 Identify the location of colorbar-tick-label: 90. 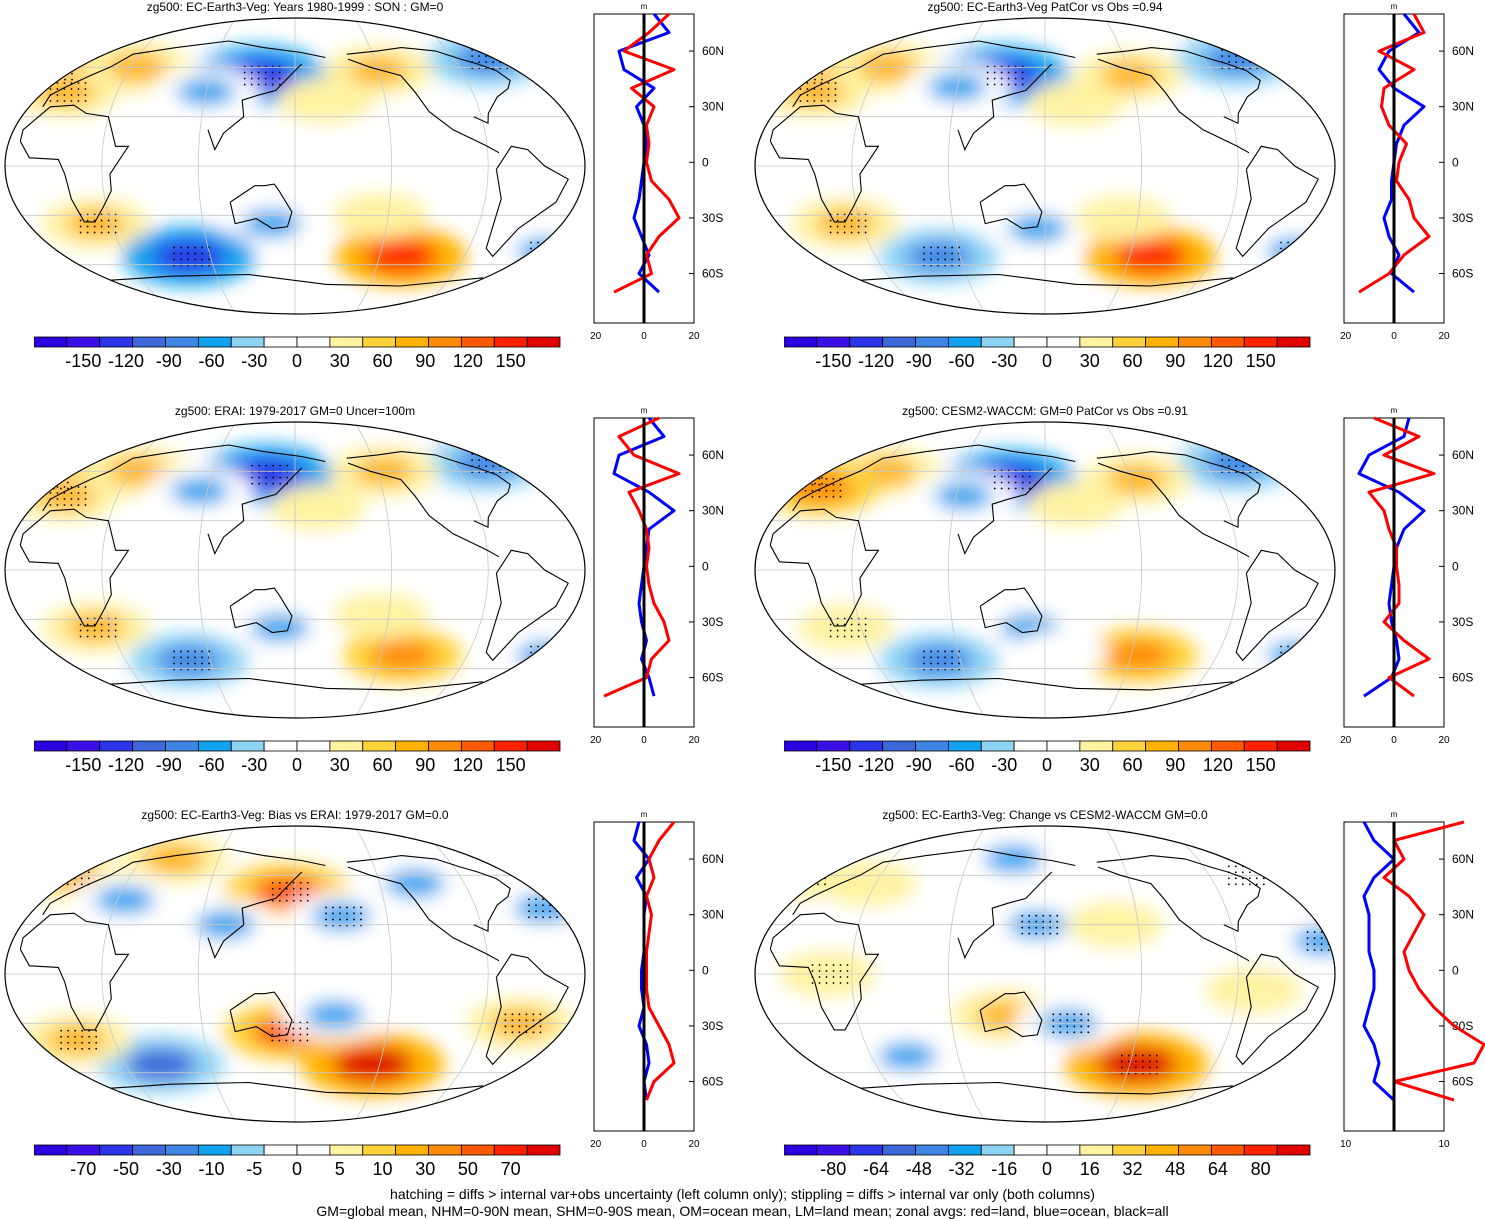
(425, 765).